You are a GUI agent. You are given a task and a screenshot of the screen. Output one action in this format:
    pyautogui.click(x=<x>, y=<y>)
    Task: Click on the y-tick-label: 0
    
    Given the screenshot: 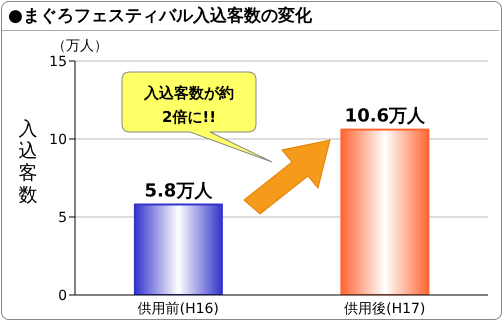 What is the action you would take?
    pyautogui.click(x=62, y=296)
    